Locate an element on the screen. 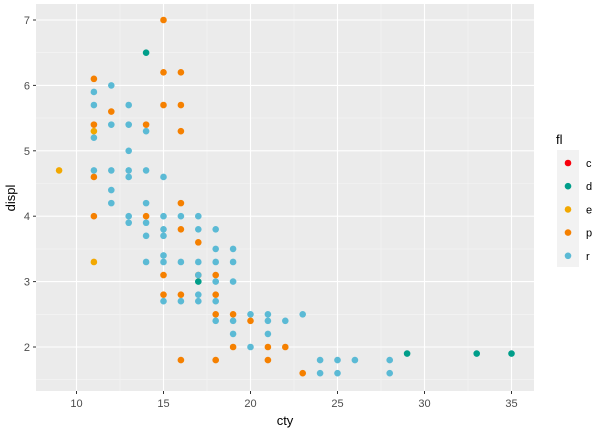  x-axis: 10 15 20 25 30 35 is located at coordinates (294, 400).